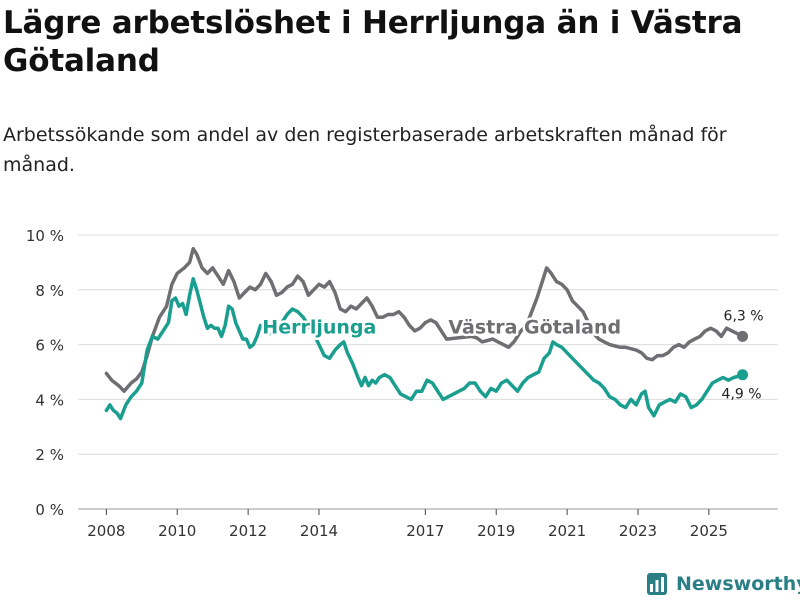 This screenshot has width=800, height=600. I want to click on series-label-vastra-gotaland: Västra Götaland, so click(534, 328).